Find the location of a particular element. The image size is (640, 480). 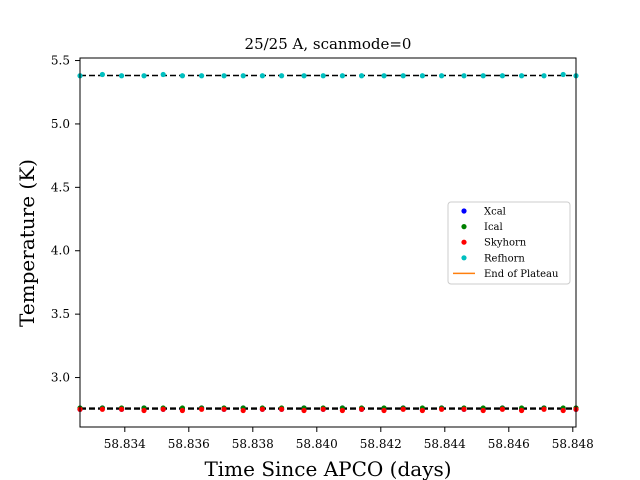

legend-label-ical: Ical is located at coordinates (493, 227).